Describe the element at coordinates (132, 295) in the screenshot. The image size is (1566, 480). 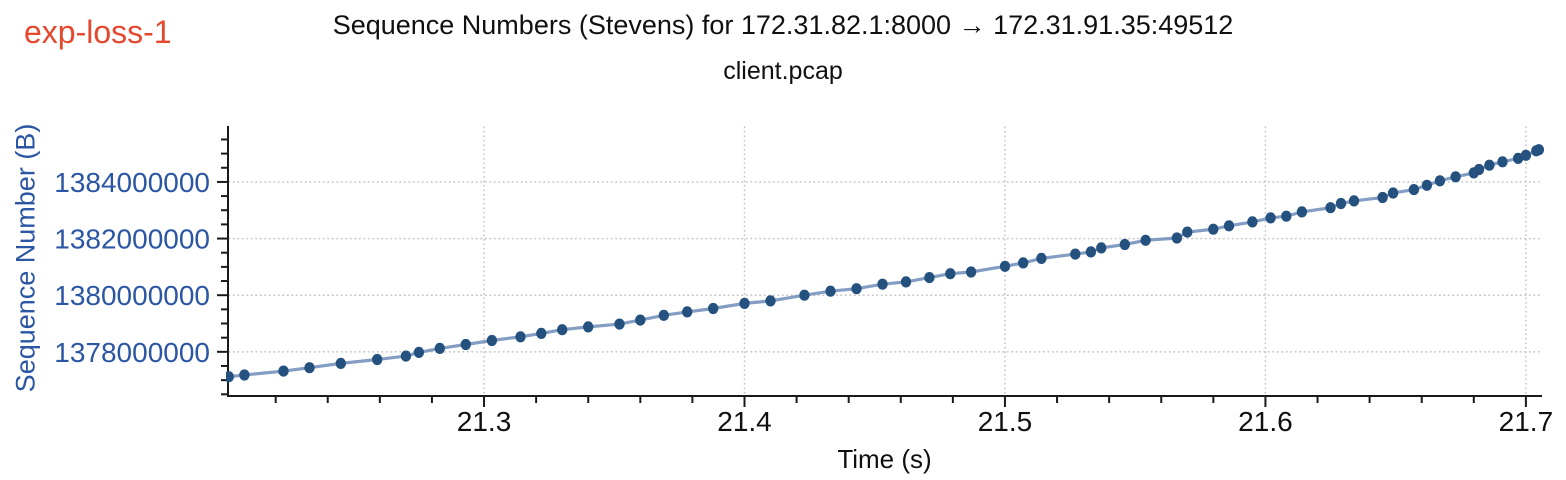
I see `y-tick-label: 1380000000` at that location.